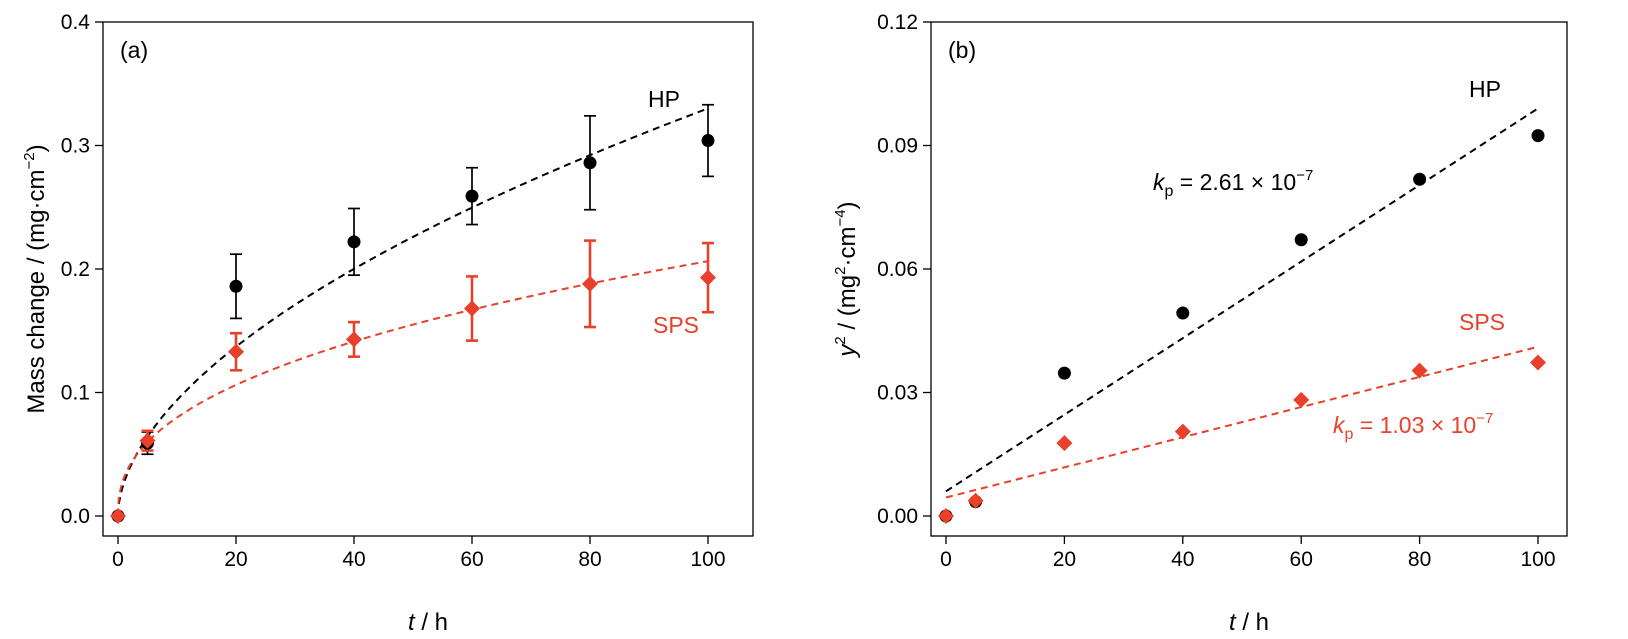 This screenshot has height=639, width=1628. What do you see at coordinates (664, 99) in the screenshot?
I see `series-label-hp-a: HP` at bounding box center [664, 99].